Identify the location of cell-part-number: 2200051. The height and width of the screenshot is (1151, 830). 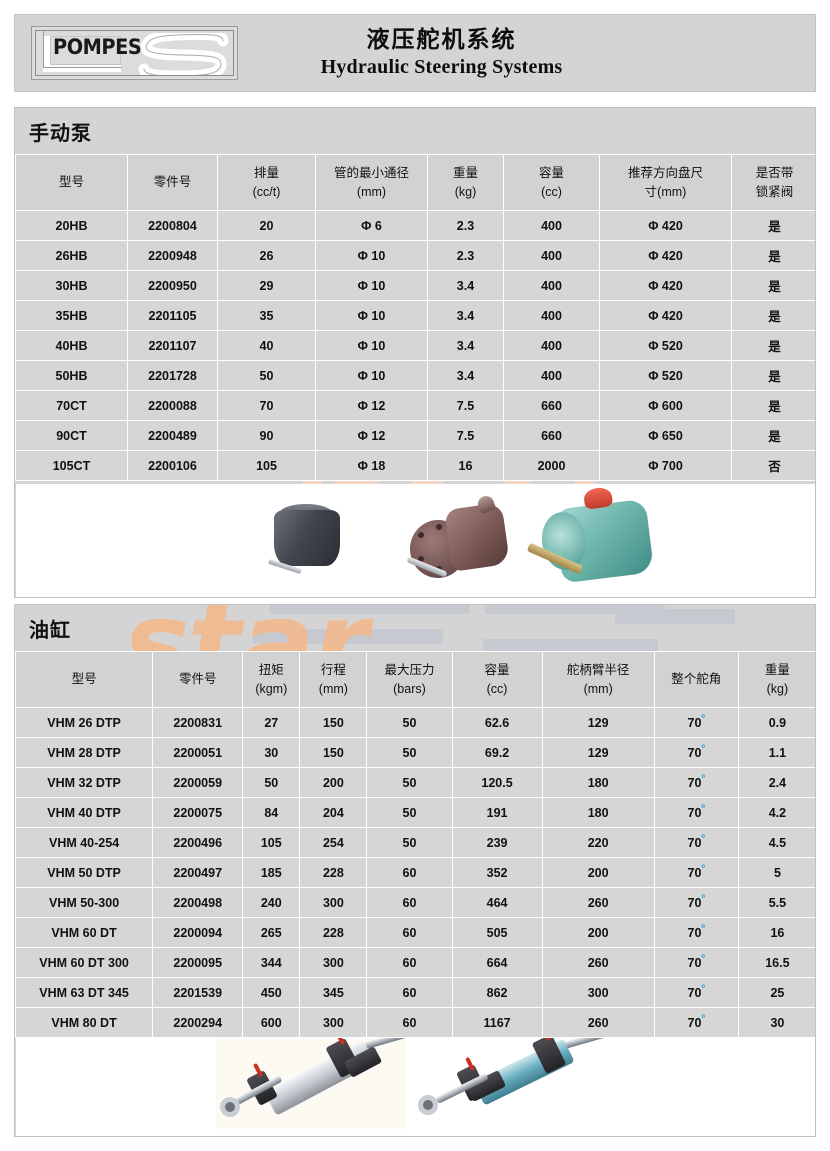
(198, 752).